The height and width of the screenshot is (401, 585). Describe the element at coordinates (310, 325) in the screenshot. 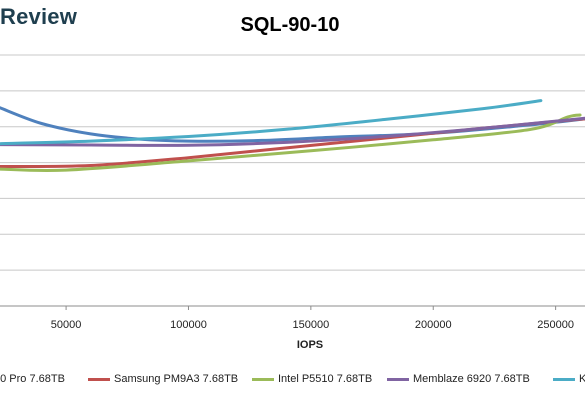

I see `x-tick-label: 150000` at that location.